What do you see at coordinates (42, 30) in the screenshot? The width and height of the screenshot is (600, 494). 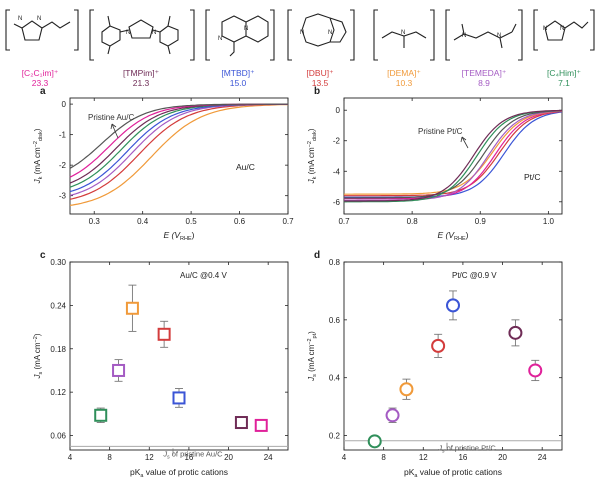 I see `structure-c2c1im` at bounding box center [42, 30].